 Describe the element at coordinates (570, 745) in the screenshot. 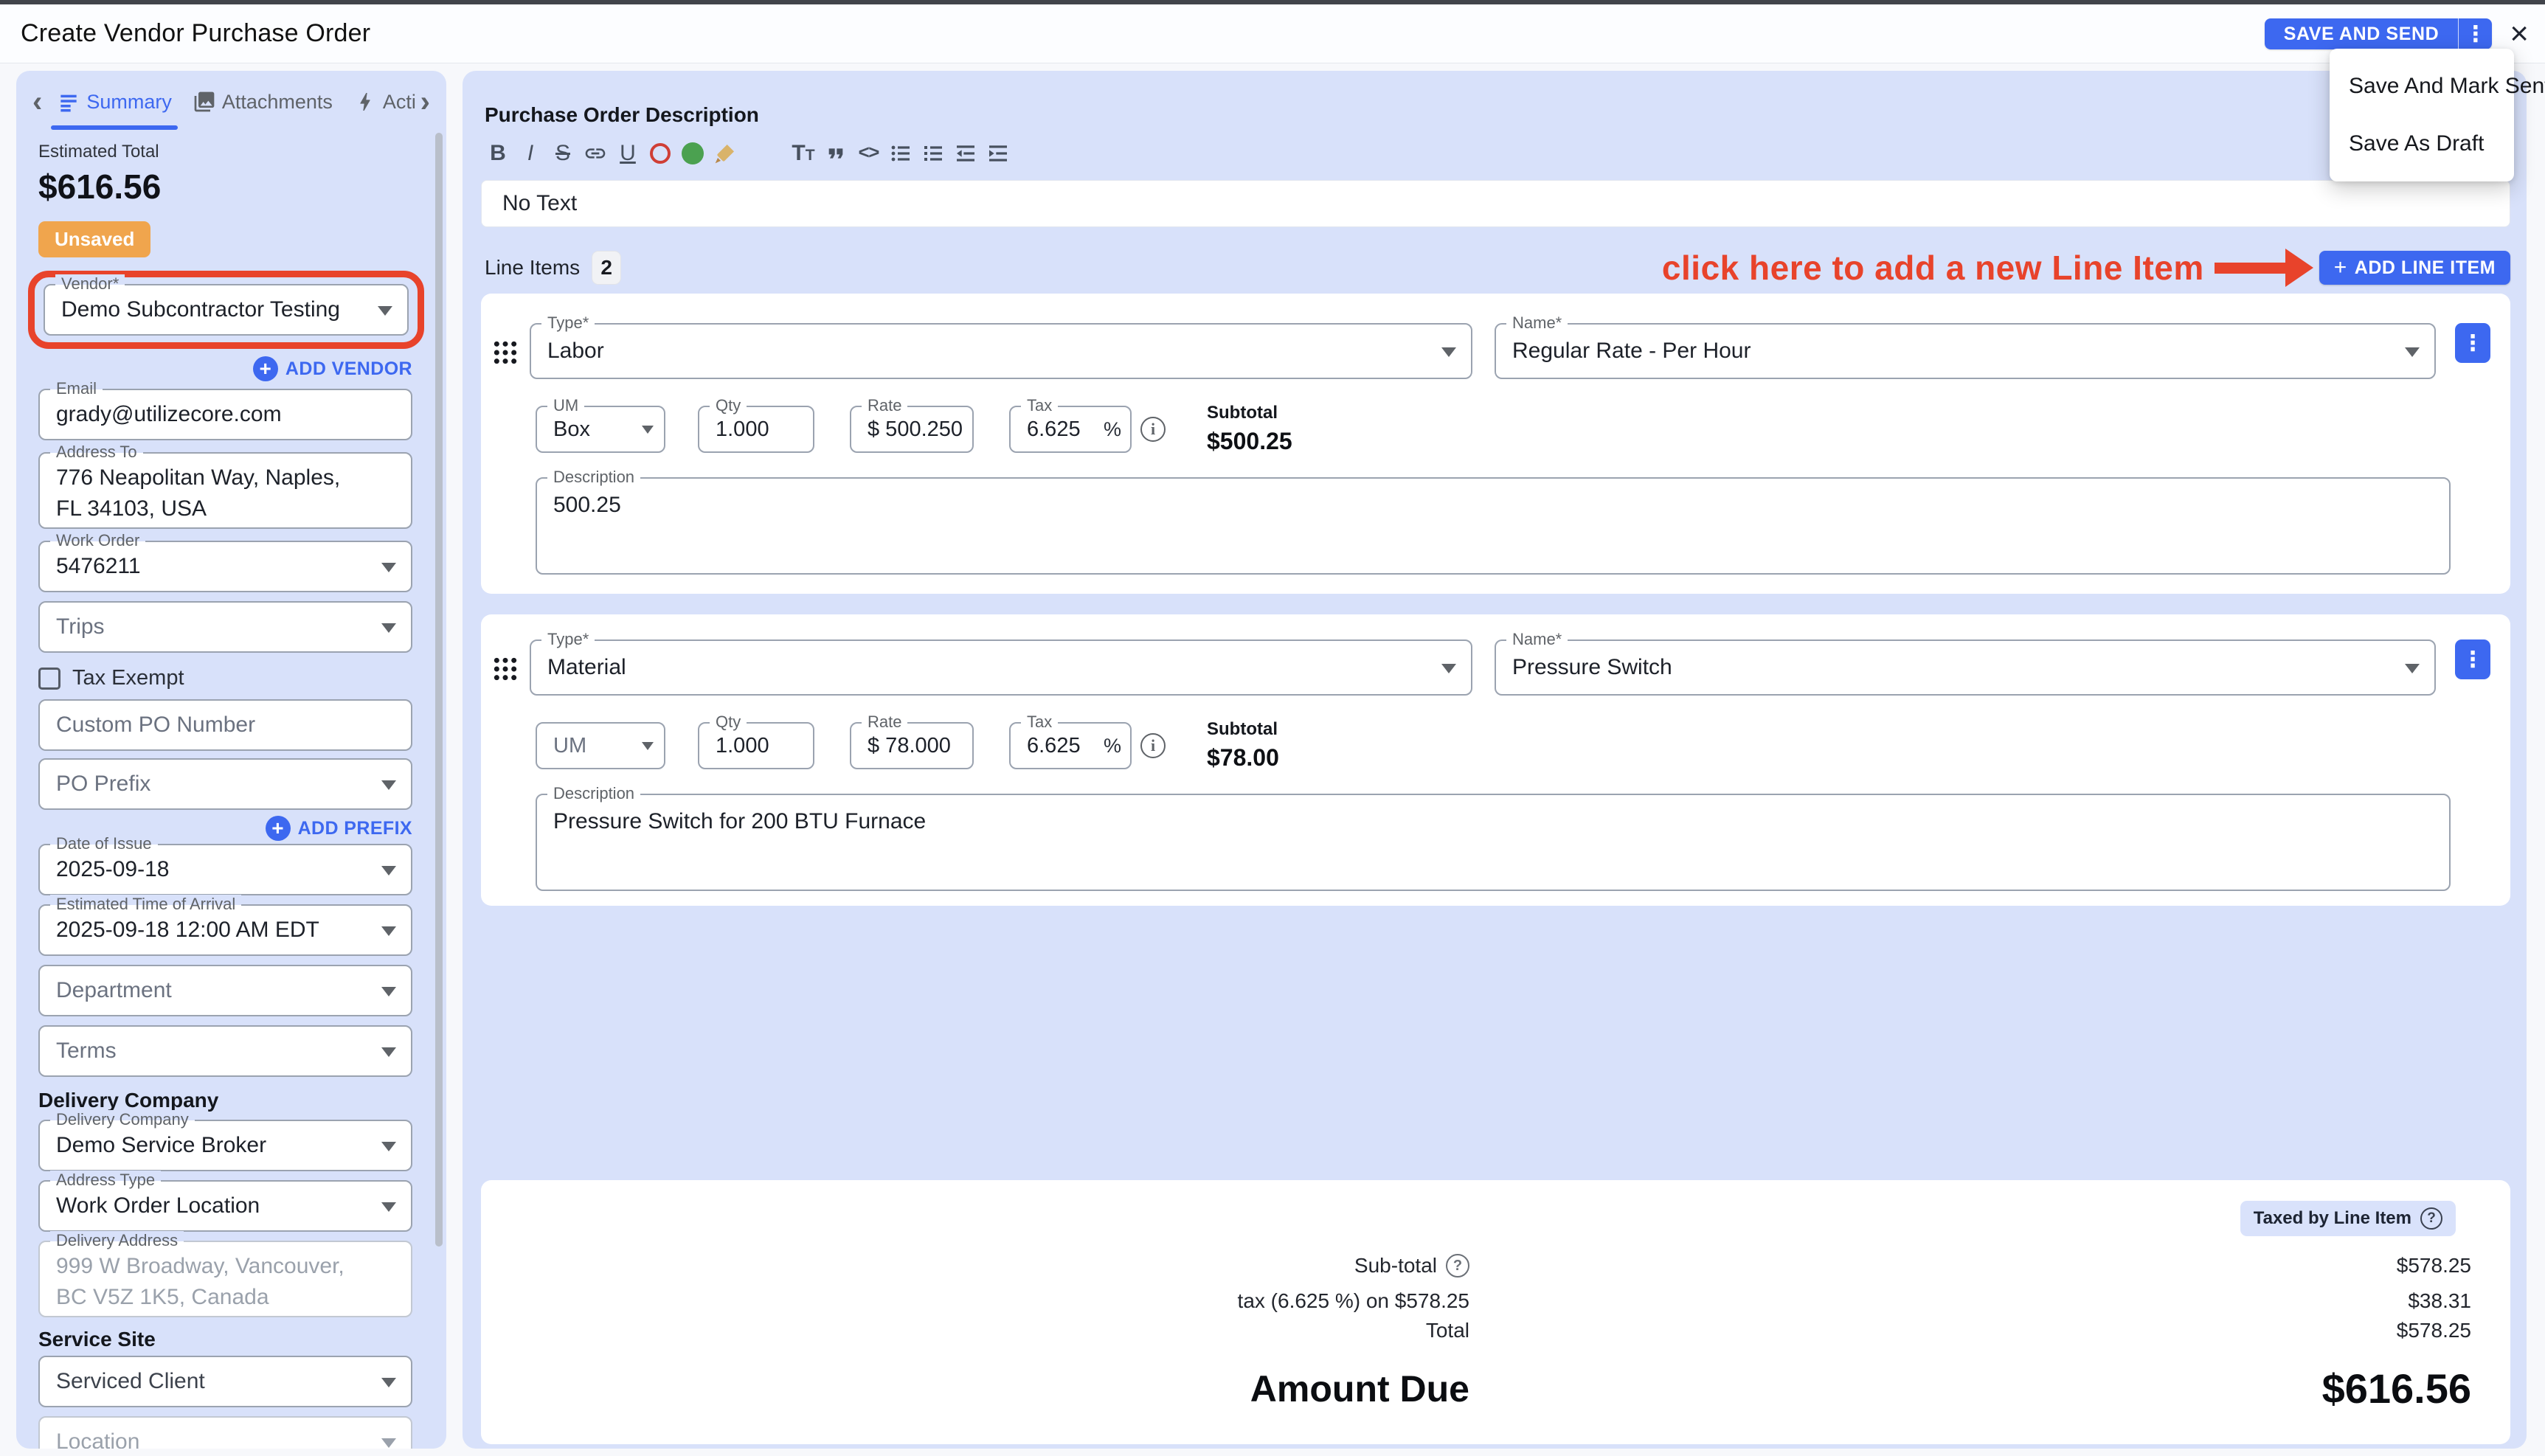

I see `um-placeholder: UM` at that location.